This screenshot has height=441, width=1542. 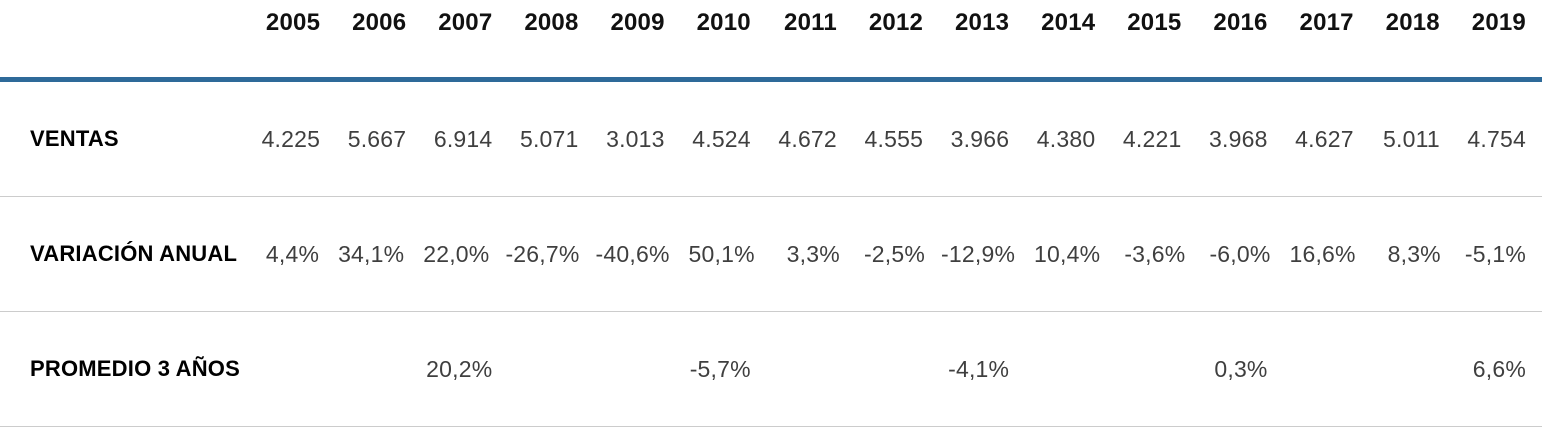 What do you see at coordinates (1066, 138) in the screenshot?
I see `value-cell: 4.380` at bounding box center [1066, 138].